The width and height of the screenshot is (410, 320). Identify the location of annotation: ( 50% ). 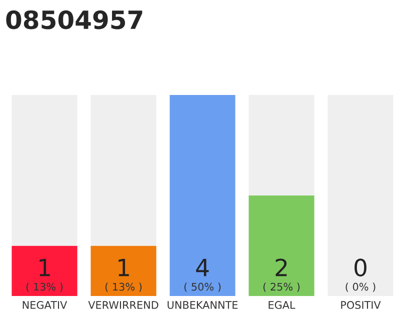
(202, 287).